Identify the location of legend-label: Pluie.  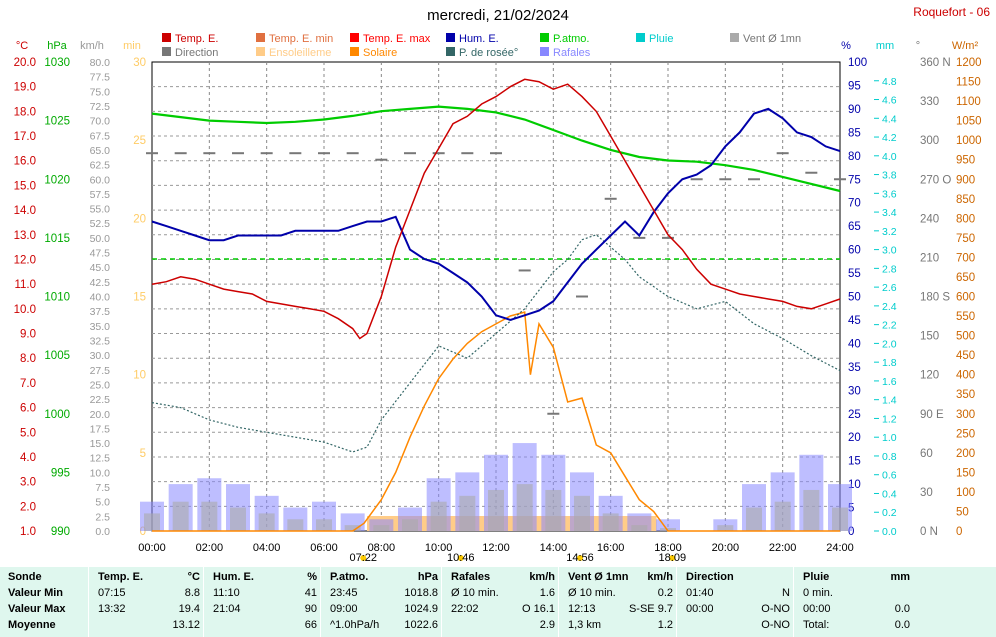
(661, 39).